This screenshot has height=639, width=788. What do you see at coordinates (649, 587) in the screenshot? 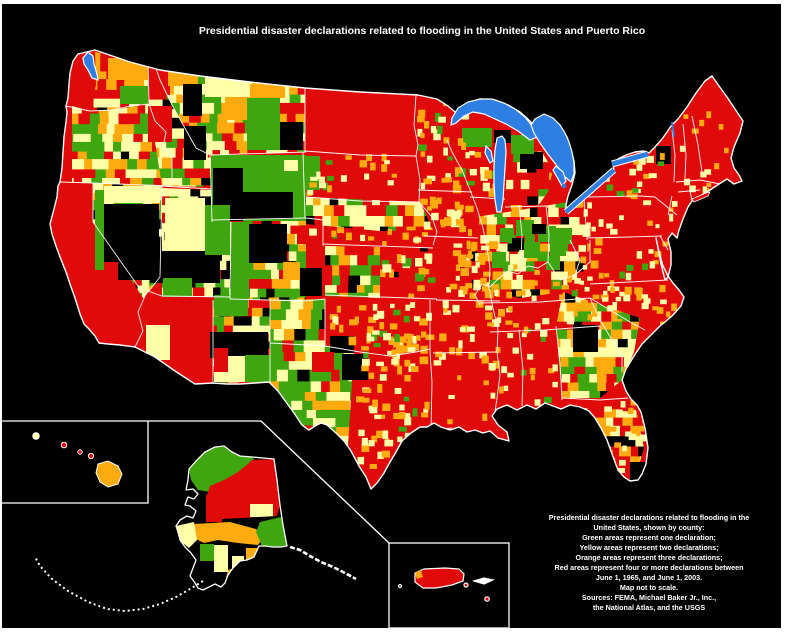
I see `svg-text: Map not to scale.` at bounding box center [649, 587].